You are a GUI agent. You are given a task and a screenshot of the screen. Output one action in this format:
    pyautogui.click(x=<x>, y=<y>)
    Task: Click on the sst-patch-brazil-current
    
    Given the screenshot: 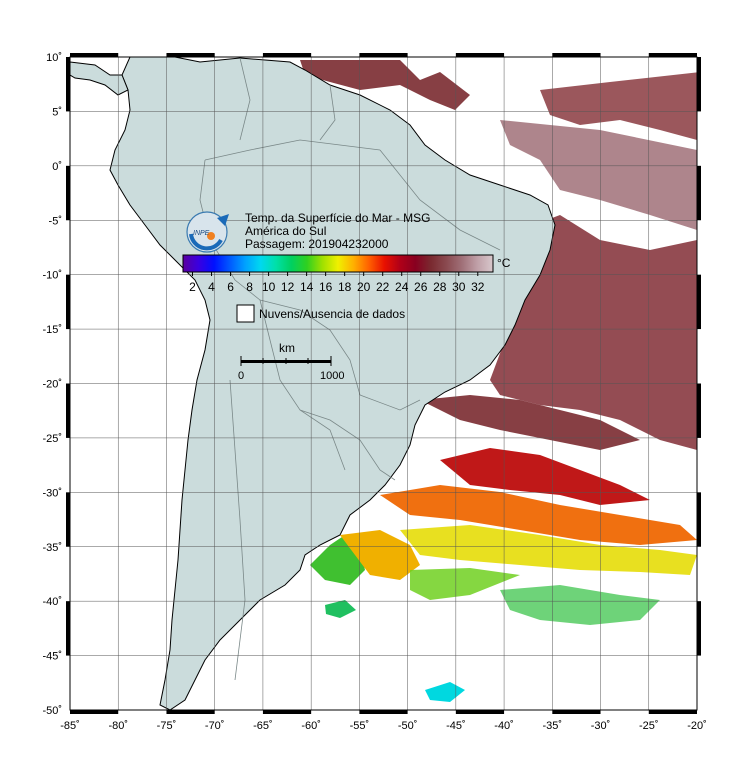 What is the action you would take?
    pyautogui.click(x=530, y=422)
    